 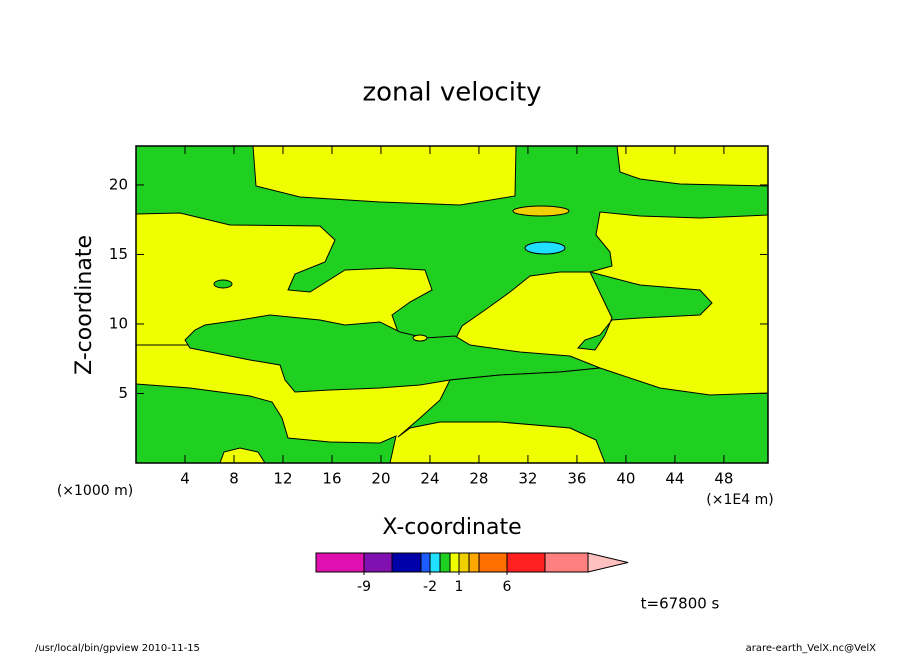 What do you see at coordinates (739, 500) in the screenshot?
I see `x-unit-label: (×1E4 m)` at bounding box center [739, 500].